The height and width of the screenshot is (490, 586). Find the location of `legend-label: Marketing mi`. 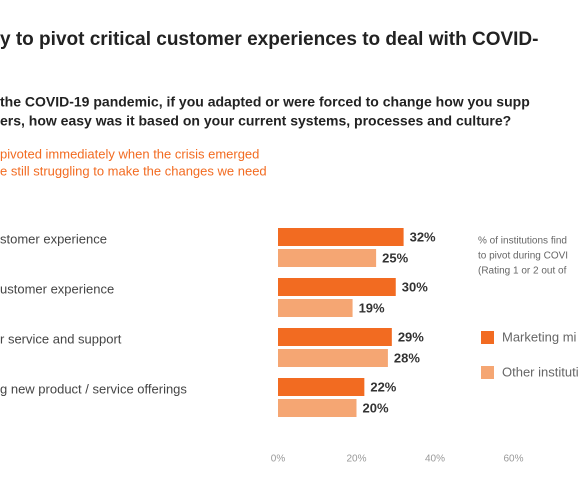

legend-label: Marketing mi is located at coordinates (539, 336).